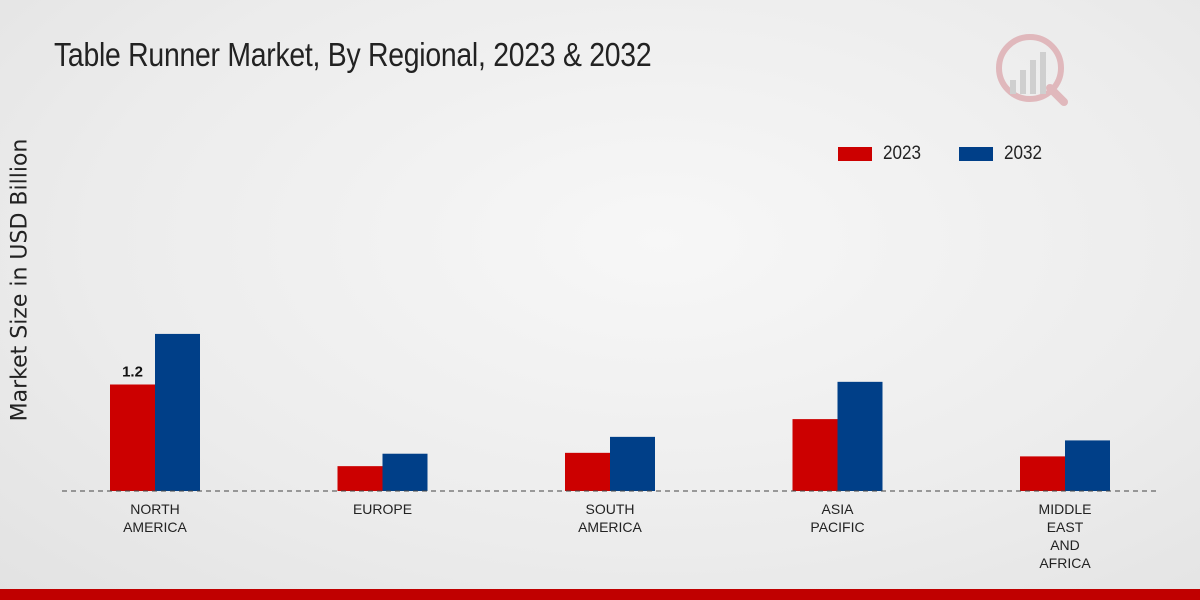  I want to click on legend-swatch-2023, so click(855, 154).